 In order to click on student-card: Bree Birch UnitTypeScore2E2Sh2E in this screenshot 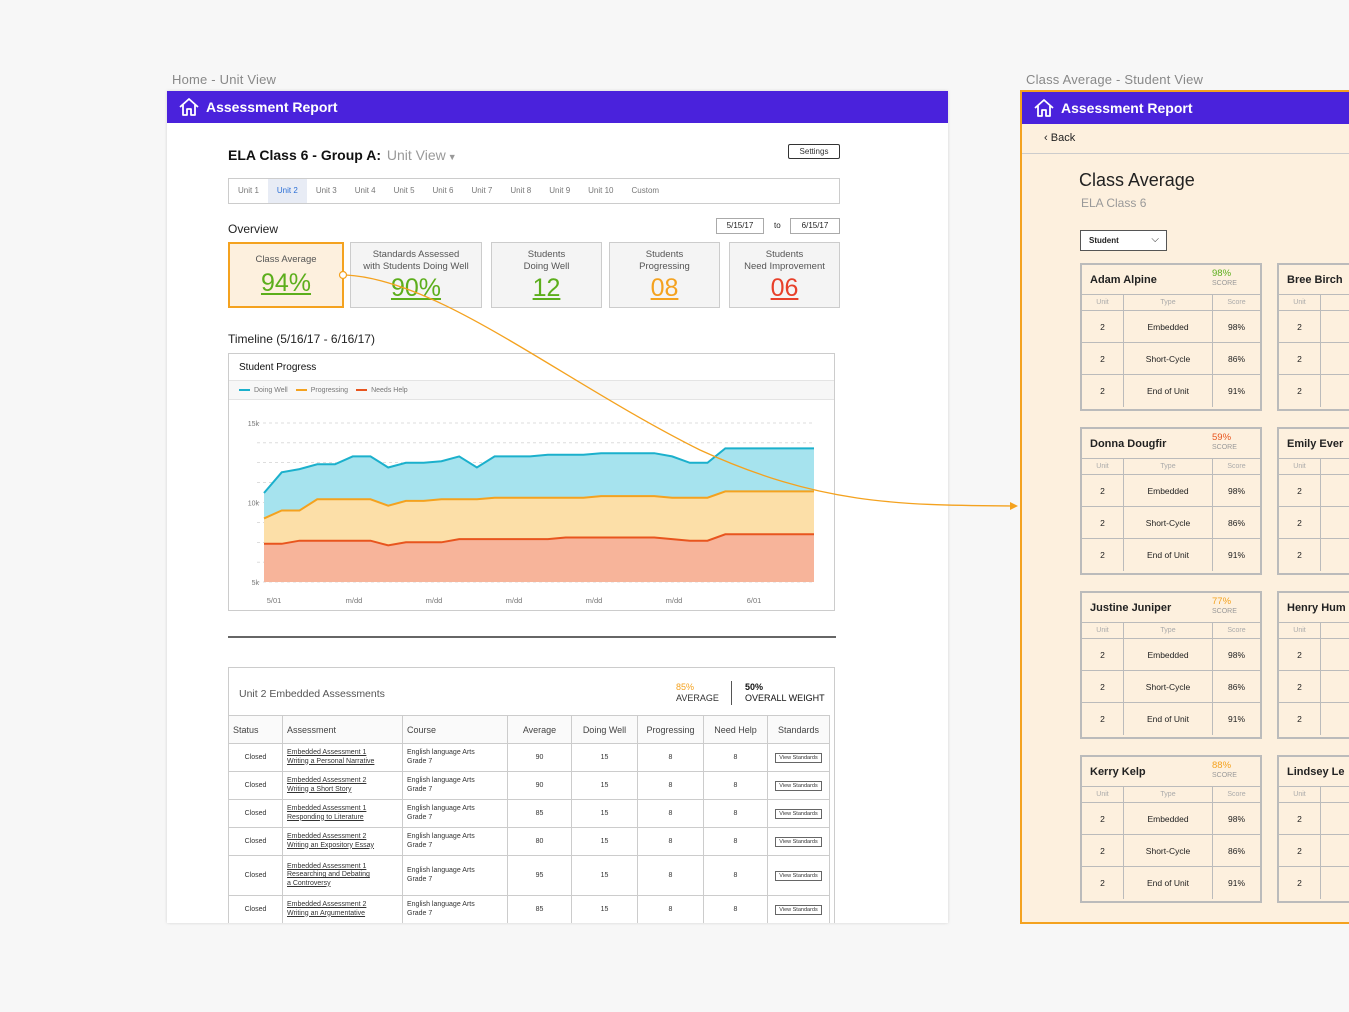, I will do `click(1313, 337)`.